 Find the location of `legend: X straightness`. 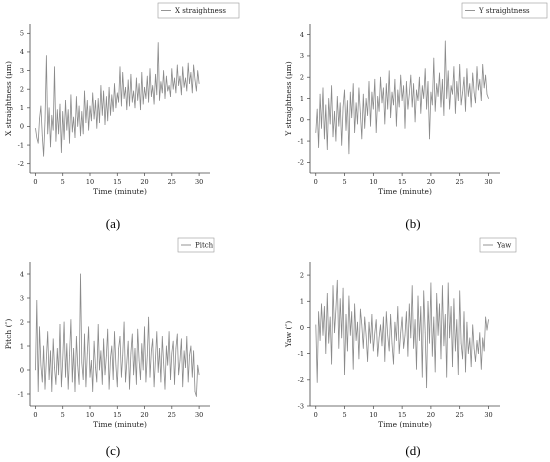

legend: X straightness is located at coordinates (198, 10).